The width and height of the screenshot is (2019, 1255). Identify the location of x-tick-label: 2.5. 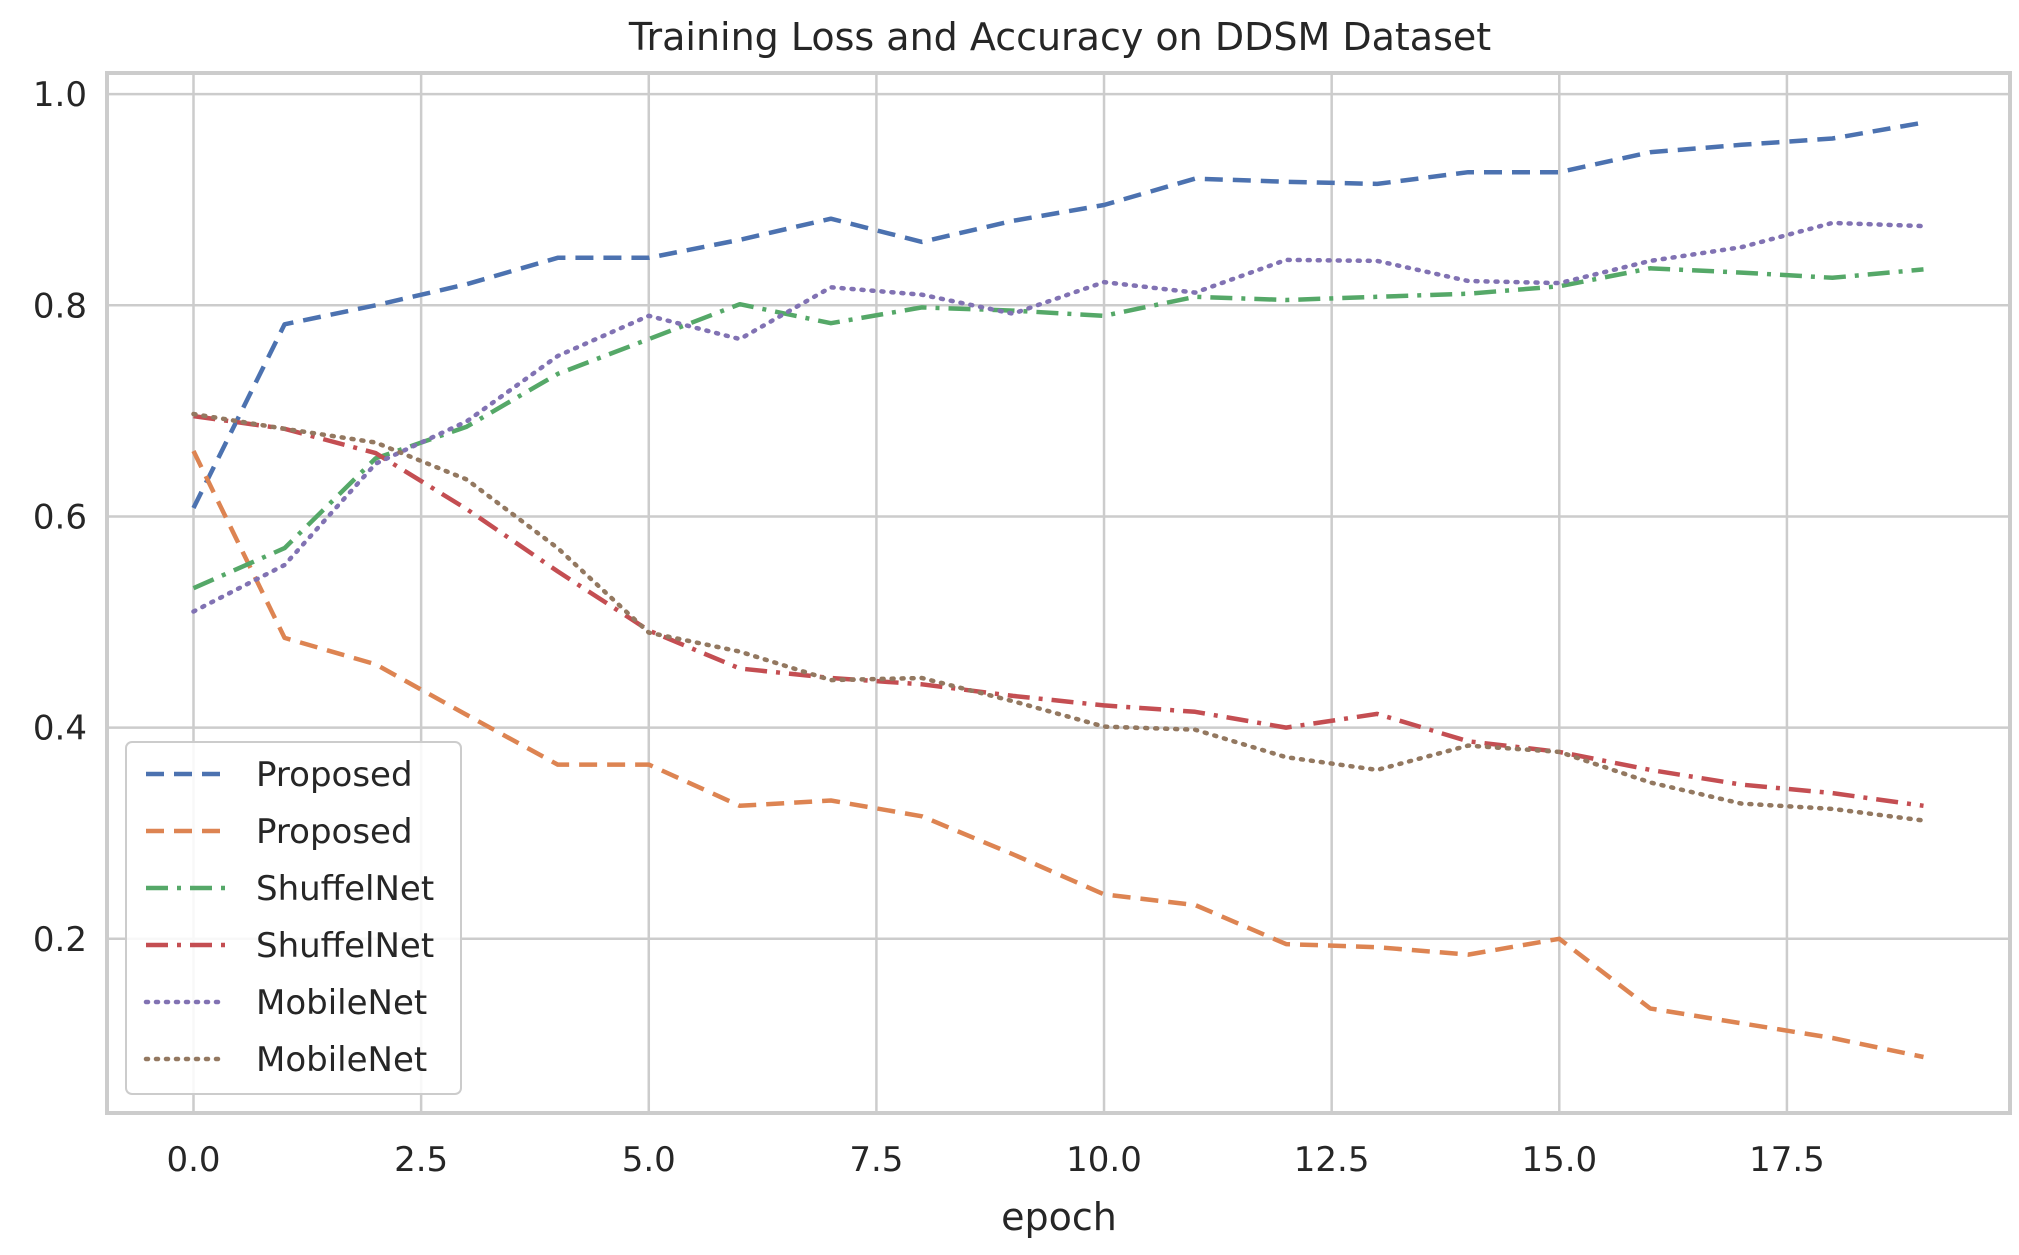
(421, 1160).